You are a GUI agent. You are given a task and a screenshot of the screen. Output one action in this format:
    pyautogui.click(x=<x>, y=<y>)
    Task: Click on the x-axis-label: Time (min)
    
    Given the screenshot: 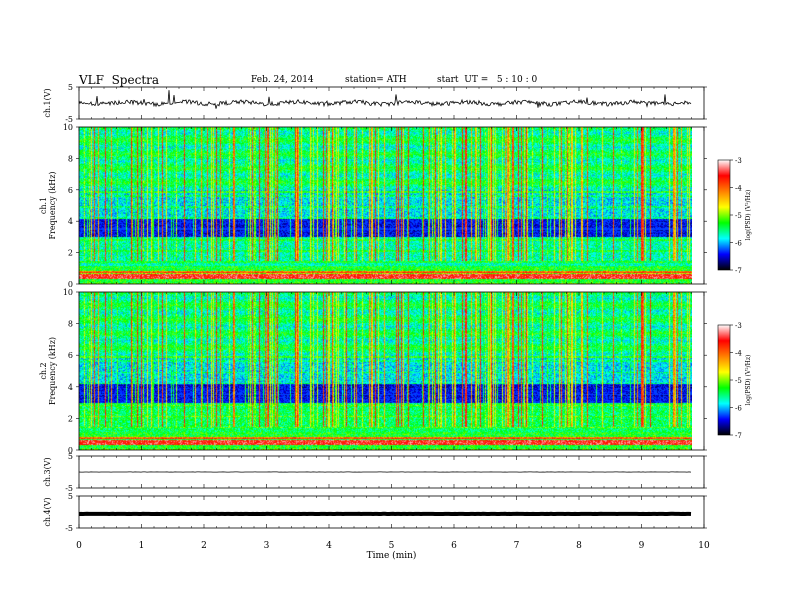 What is the action you would take?
    pyautogui.click(x=392, y=555)
    